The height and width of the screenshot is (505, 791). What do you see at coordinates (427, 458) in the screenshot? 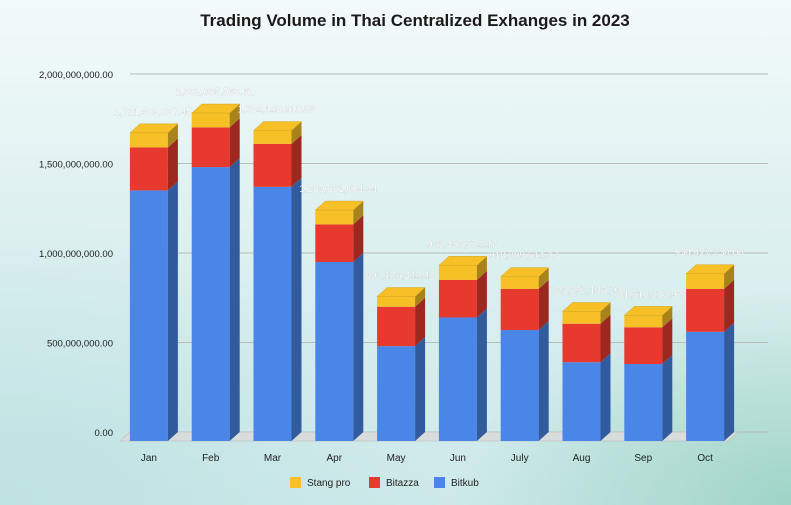
I see `x-axis: Jan Feb Mar Apr May Jun July Aug Sep Oct` at bounding box center [427, 458].